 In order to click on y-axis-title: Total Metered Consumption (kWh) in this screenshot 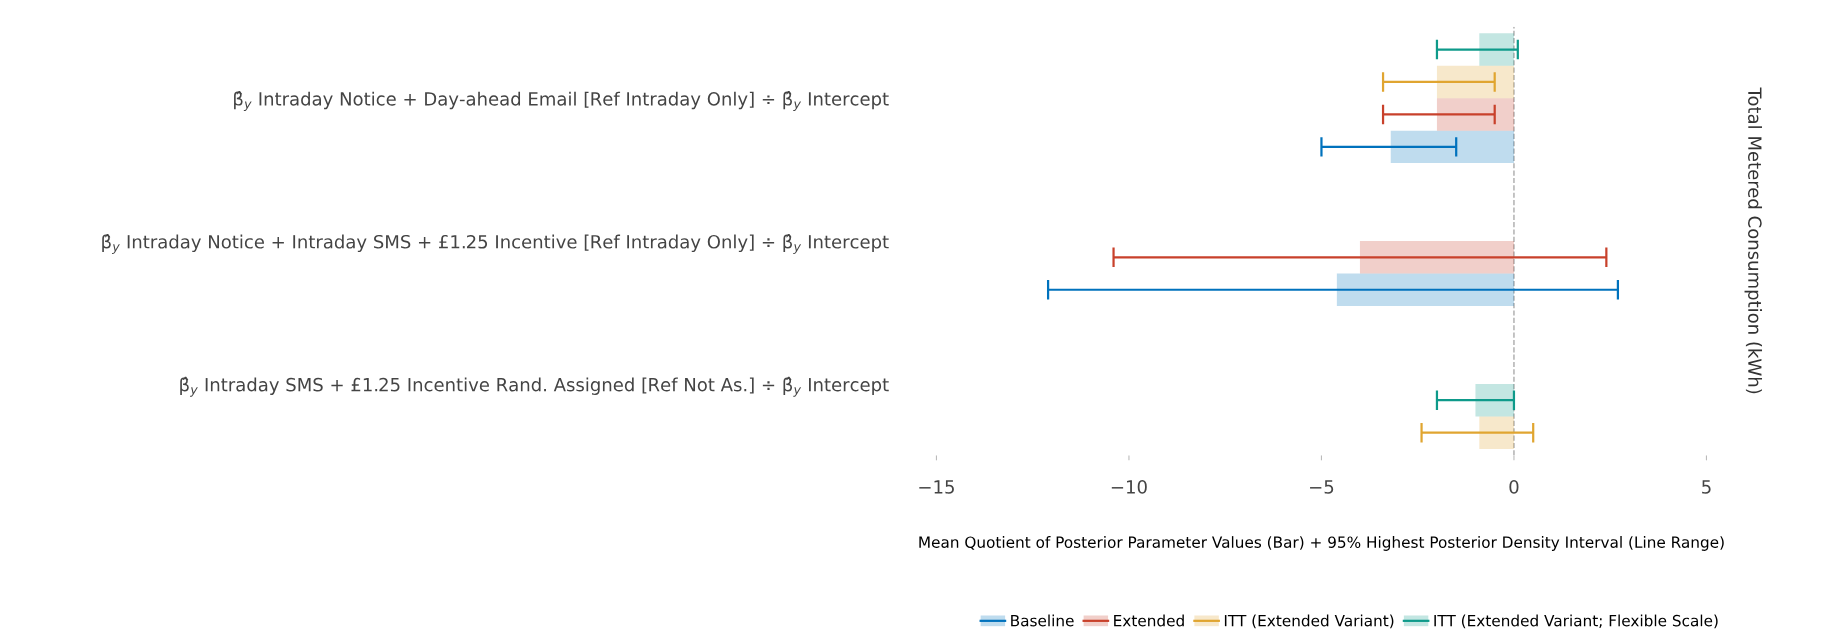, I will do `click(1753, 240)`.